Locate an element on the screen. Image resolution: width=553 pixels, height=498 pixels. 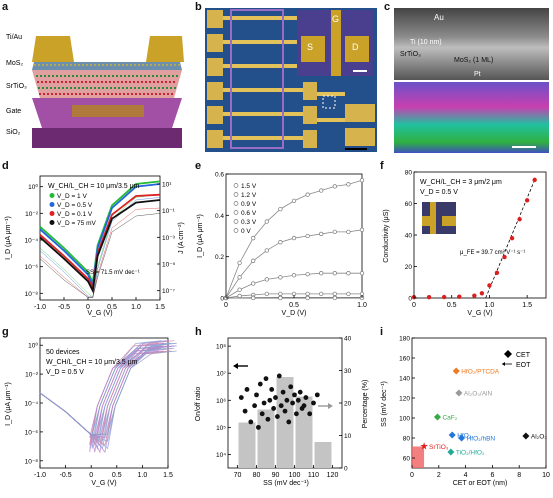
x-tick-label: 6 is located at coordinates (492, 475).